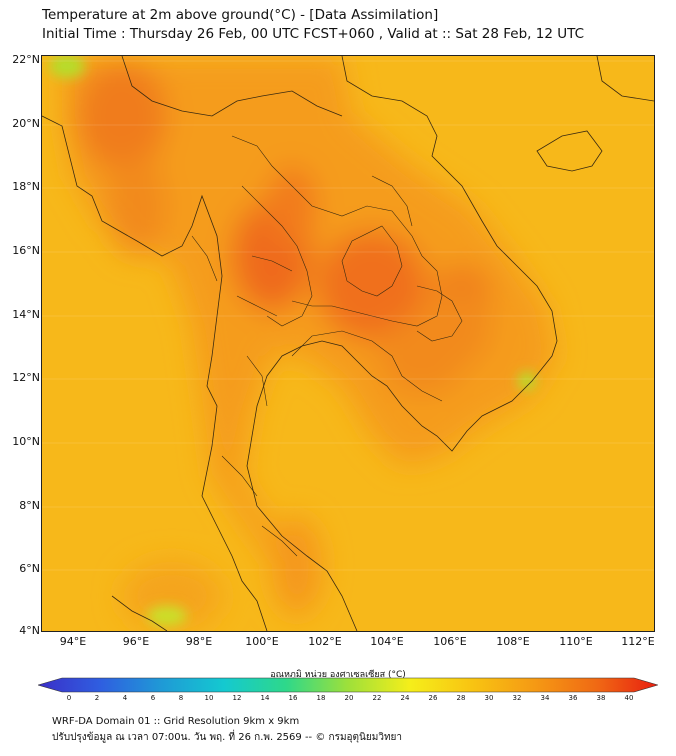  What do you see at coordinates (73, 641) in the screenshot?
I see `lon-label: 94°E` at bounding box center [73, 641].